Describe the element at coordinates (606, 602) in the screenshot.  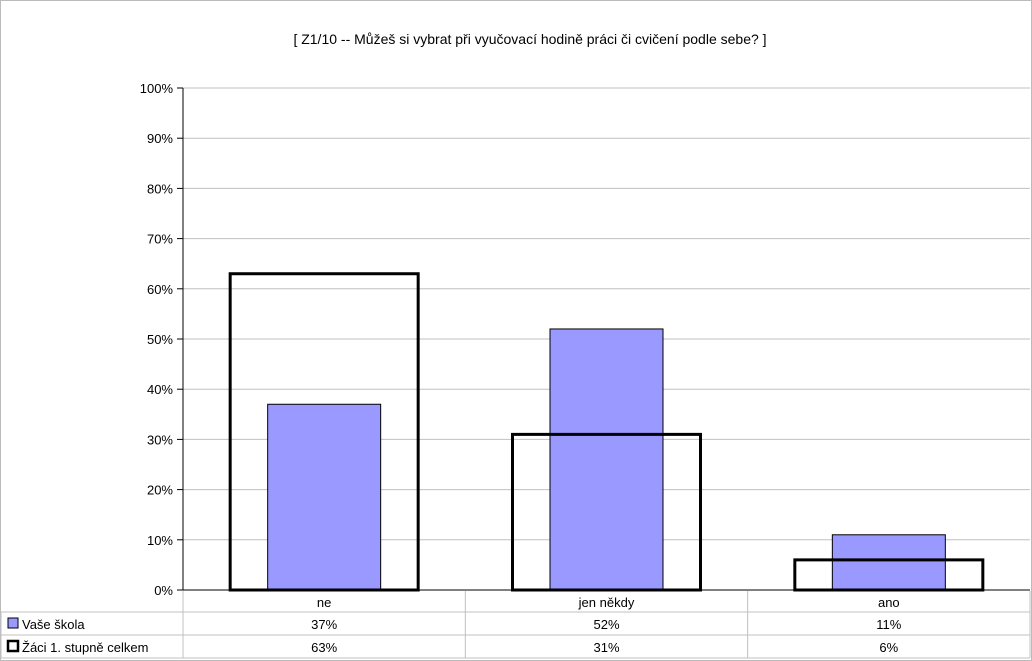
I see `category-label: jen někdy` at that location.